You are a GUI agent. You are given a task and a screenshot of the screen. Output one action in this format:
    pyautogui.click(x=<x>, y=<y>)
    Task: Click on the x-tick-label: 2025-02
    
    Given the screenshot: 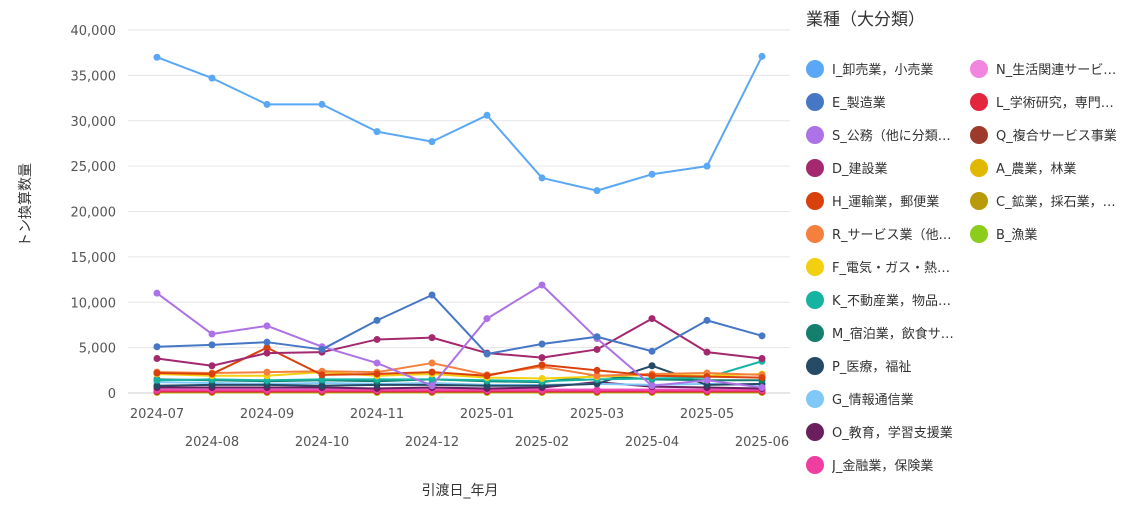 What is the action you would take?
    pyautogui.click(x=542, y=442)
    